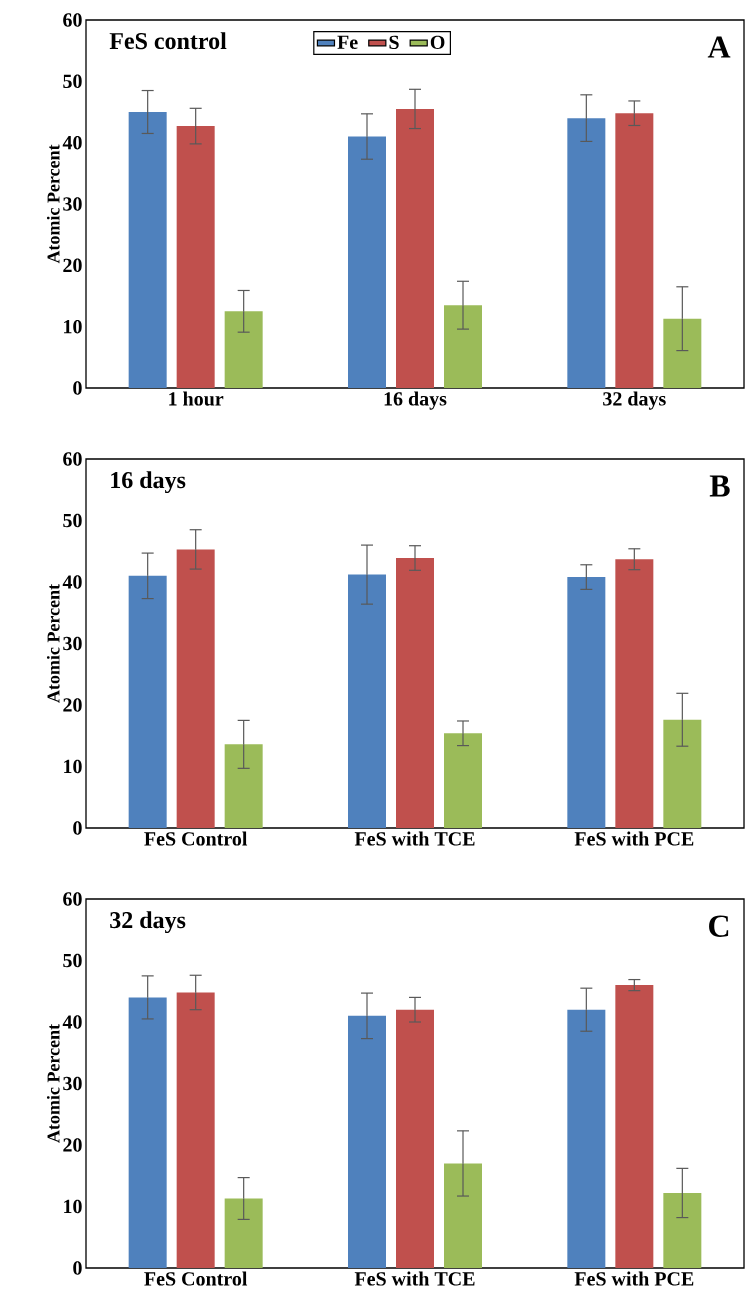 Image resolution: width=745 pixels, height=1310 pixels. What do you see at coordinates (148, 482) in the screenshot?
I see `chart-title: 16 days` at bounding box center [148, 482].